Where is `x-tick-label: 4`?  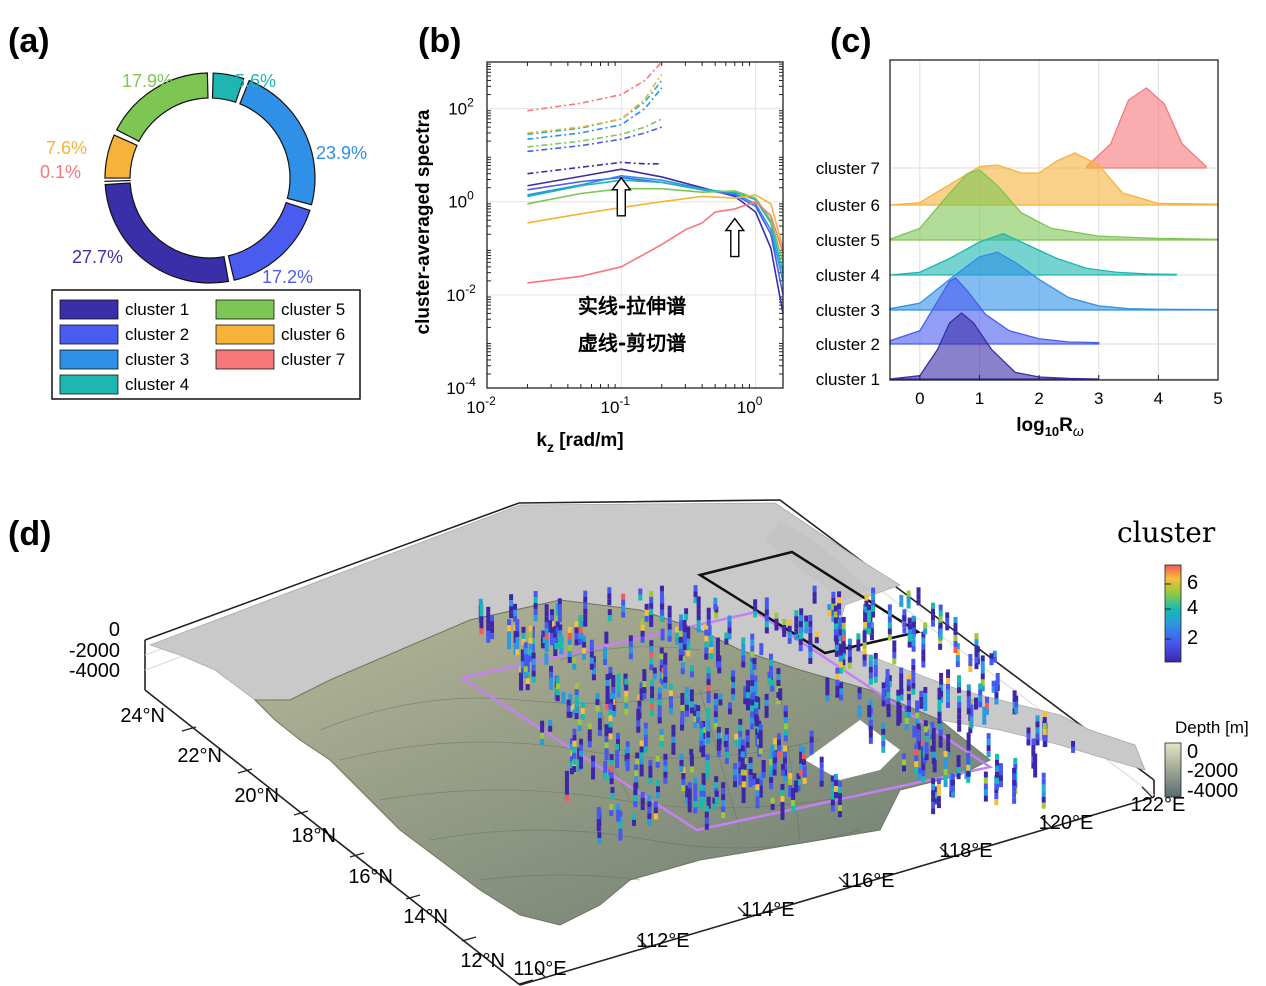
x-tick-label: 4 is located at coordinates (1158, 398).